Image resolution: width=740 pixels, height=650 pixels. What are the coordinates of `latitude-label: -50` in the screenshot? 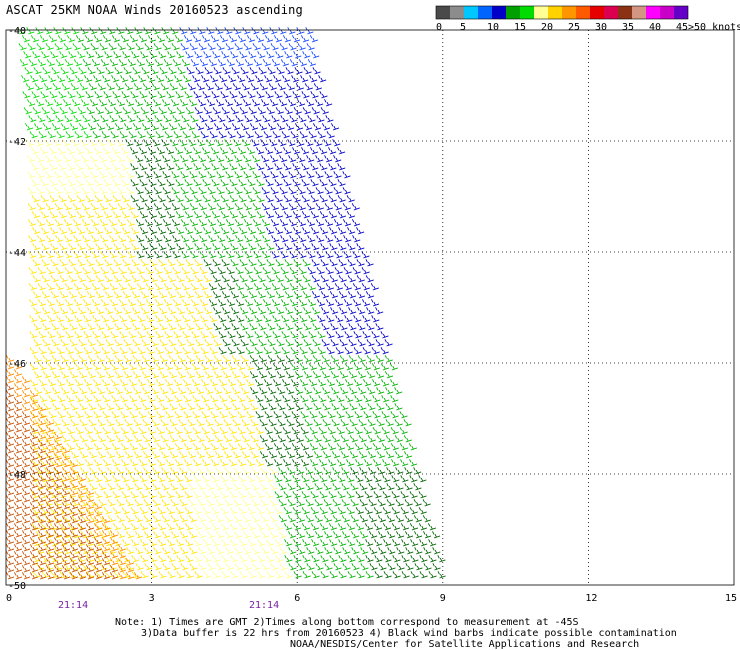 It's located at (17, 586).